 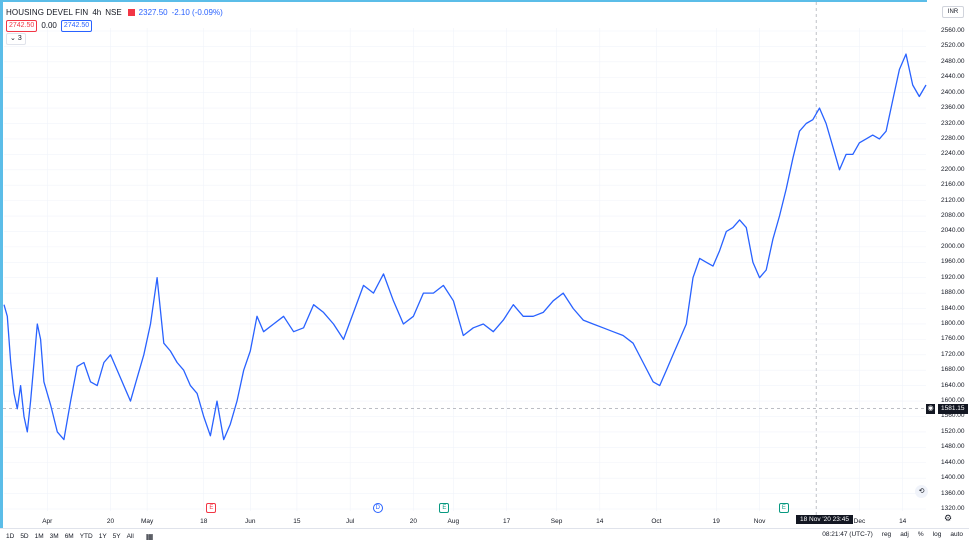 What do you see at coordinates (886, 534) in the screenshot?
I see `session-toggle: reg` at bounding box center [886, 534].